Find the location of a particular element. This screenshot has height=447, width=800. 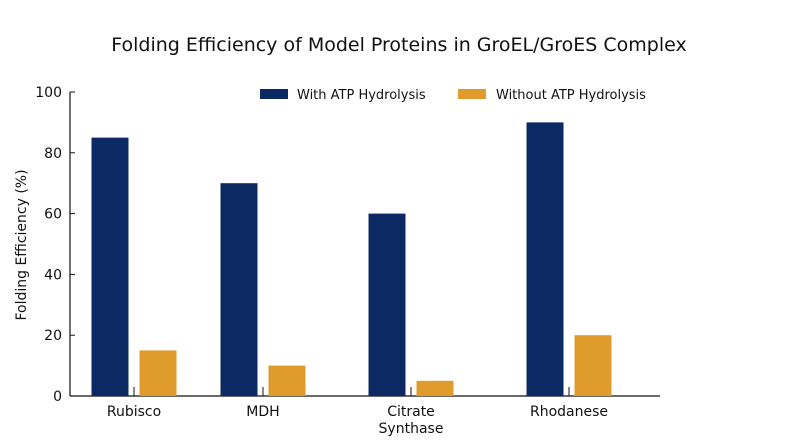

y-axis-label: Folding Efficiency (%) is located at coordinates (22, 244).